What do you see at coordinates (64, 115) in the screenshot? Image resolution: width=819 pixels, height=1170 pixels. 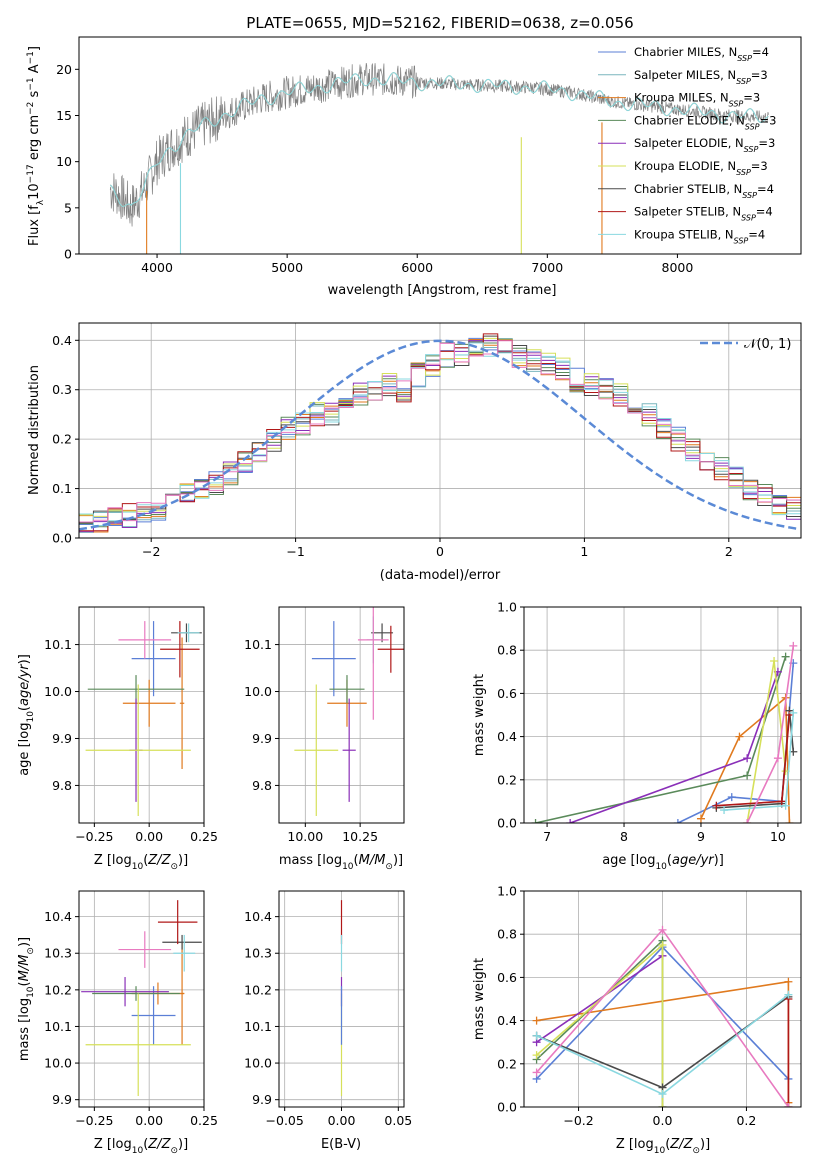 I see `y-tick-label: 15` at bounding box center [64, 115].